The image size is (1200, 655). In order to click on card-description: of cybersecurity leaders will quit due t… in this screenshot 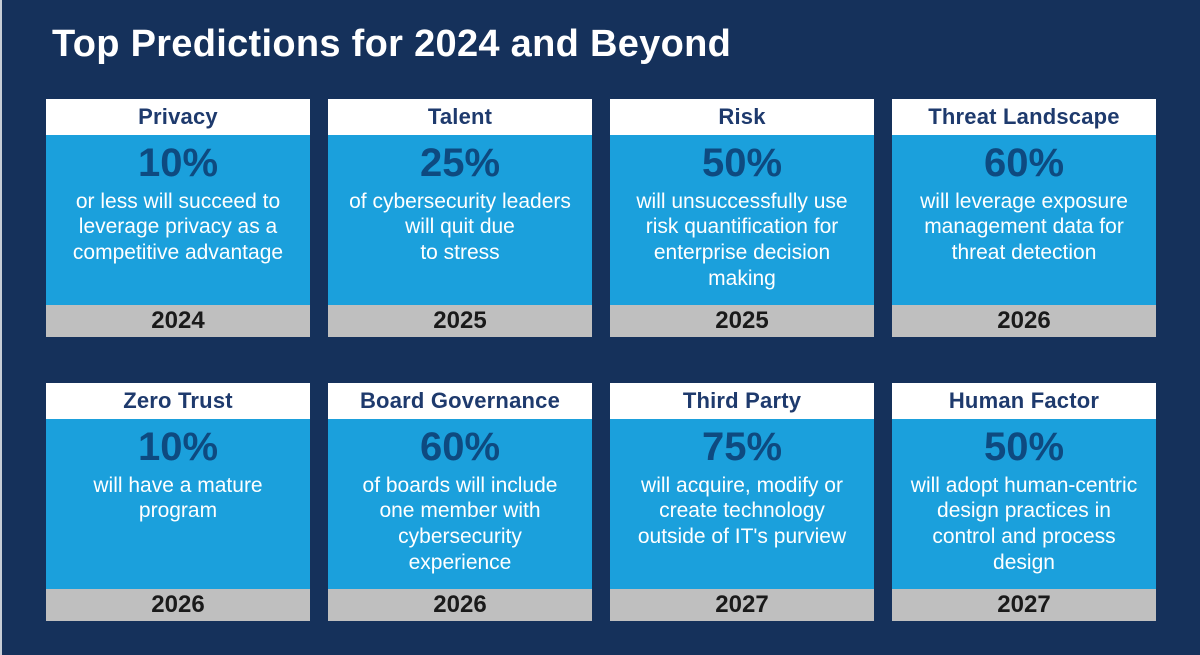, I will do `click(460, 227)`.